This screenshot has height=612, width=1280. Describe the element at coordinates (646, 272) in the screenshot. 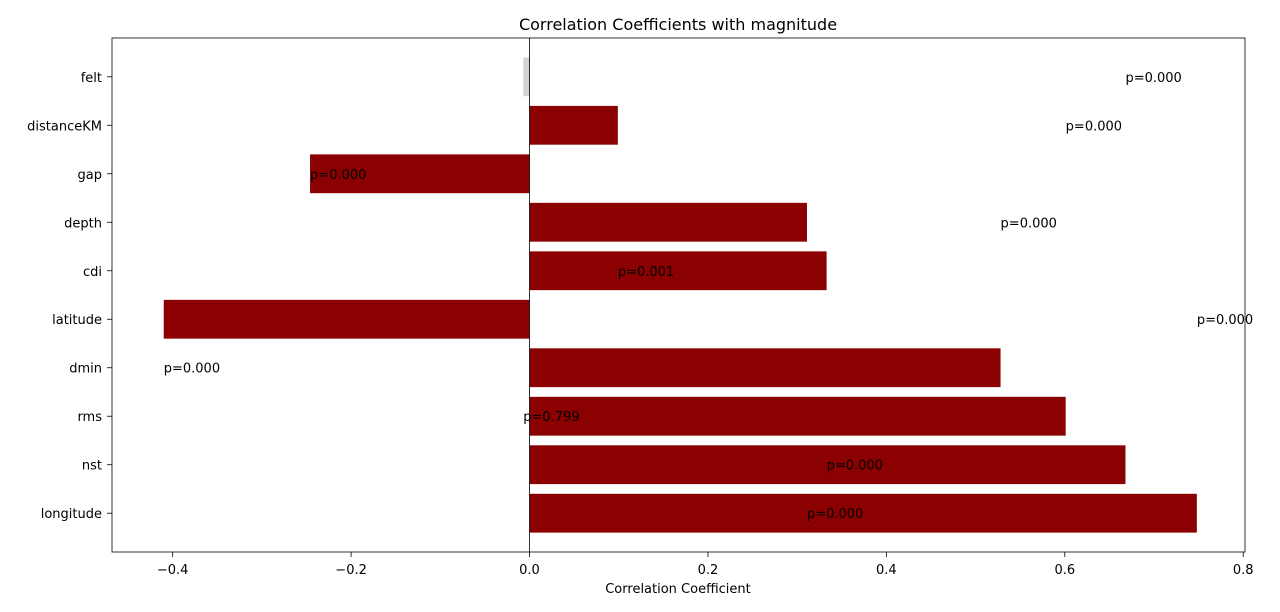

I see `p-value-annotation: p=0.001` at that location.